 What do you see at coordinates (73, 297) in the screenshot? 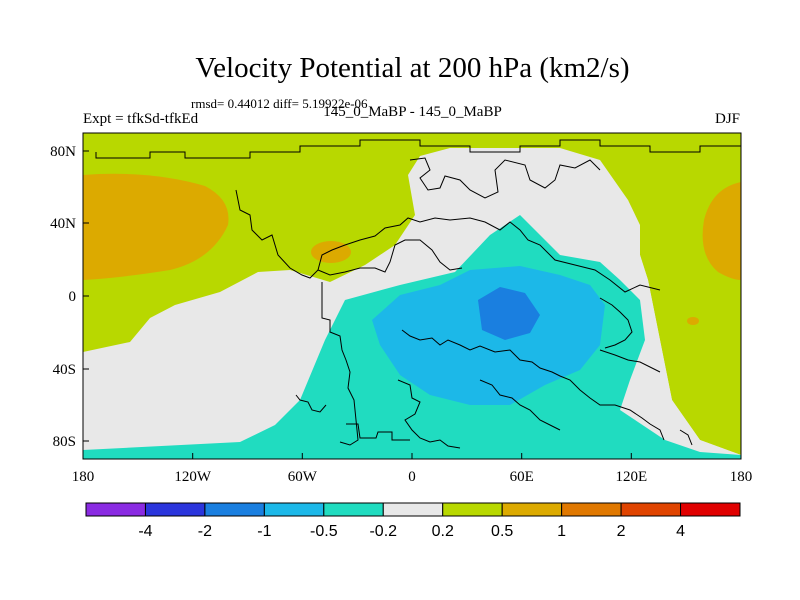
I see `y-tick-label: 0` at bounding box center [73, 297].